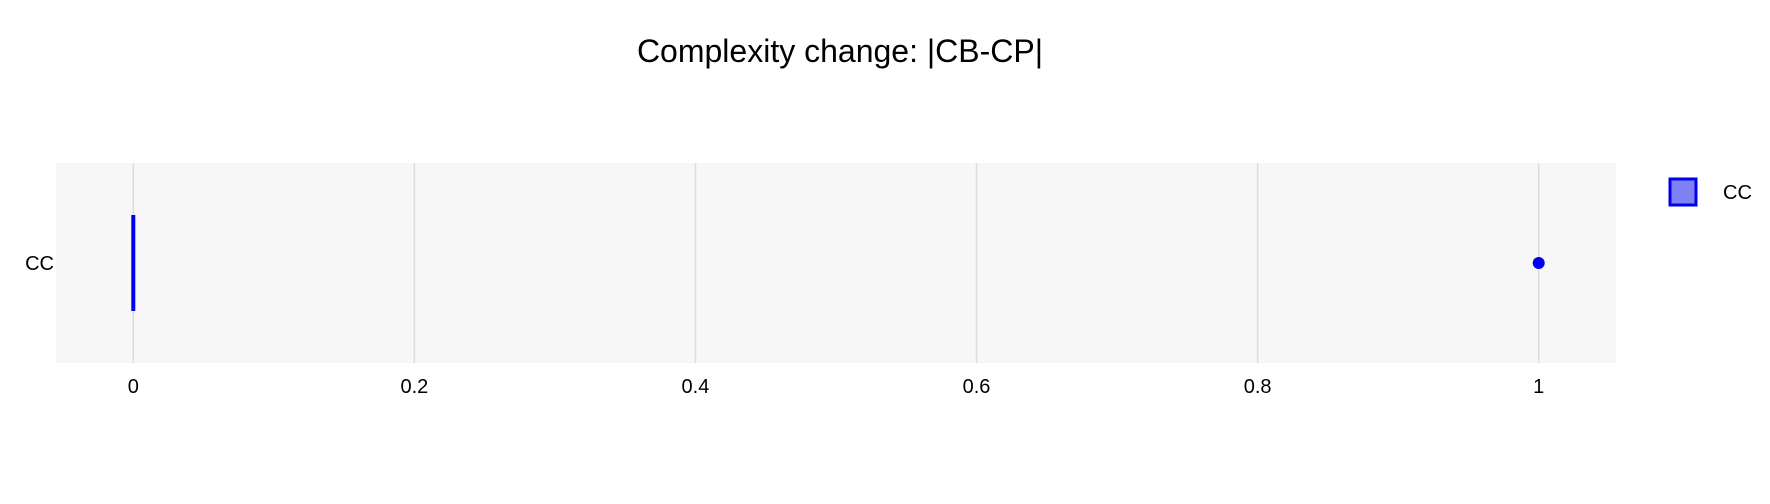  I want to click on y-axis-categories: CC, so click(39, 264).